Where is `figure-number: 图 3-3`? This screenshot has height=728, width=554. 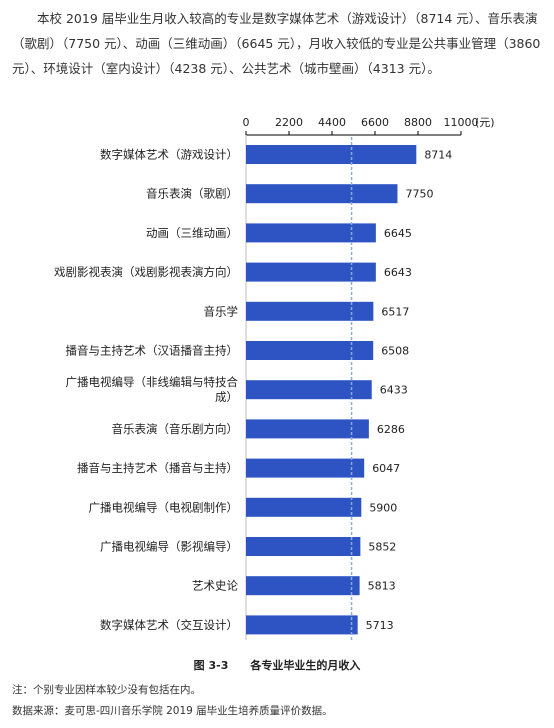 figure-number: 图 3-3 is located at coordinates (211, 665).